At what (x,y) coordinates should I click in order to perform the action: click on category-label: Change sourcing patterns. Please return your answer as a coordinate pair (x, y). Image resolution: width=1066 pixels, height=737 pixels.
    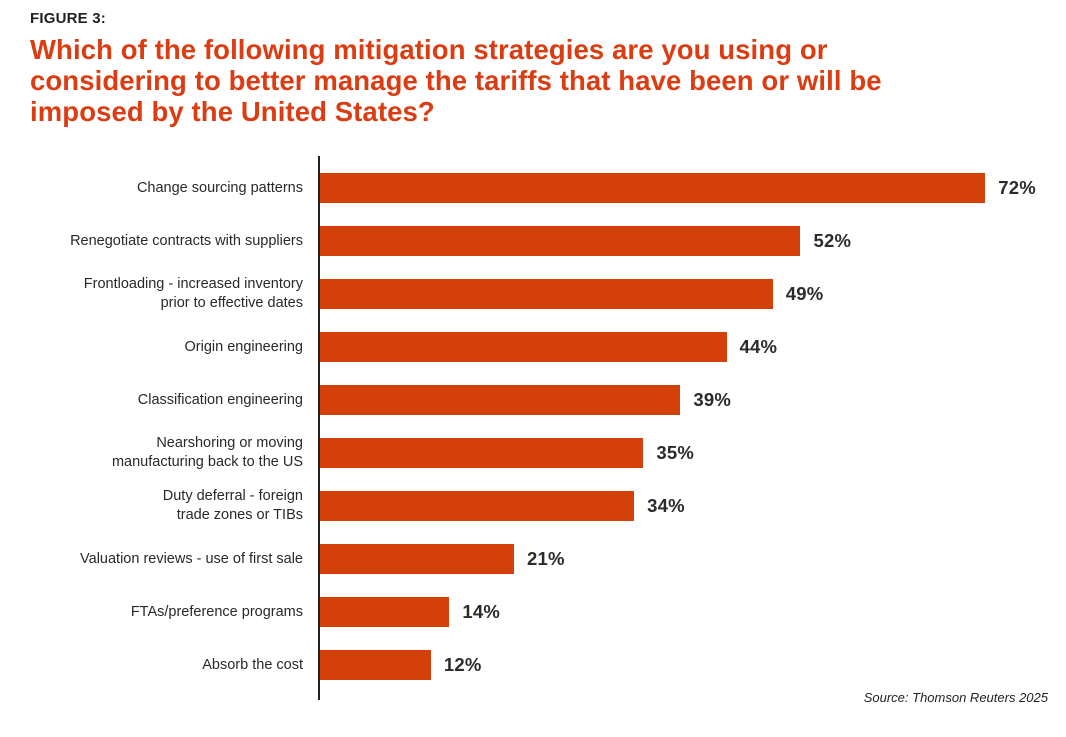
    Looking at the image, I should click on (219, 187).